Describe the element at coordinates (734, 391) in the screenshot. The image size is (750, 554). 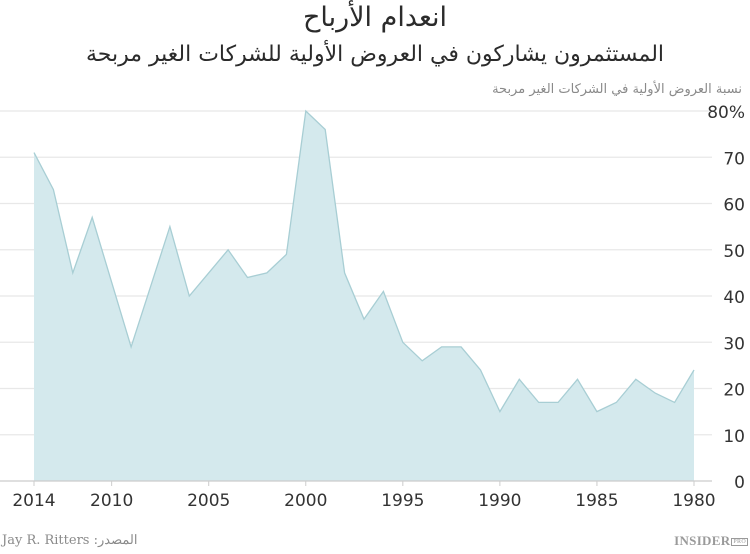
I see `y-tick-label: 20` at that location.